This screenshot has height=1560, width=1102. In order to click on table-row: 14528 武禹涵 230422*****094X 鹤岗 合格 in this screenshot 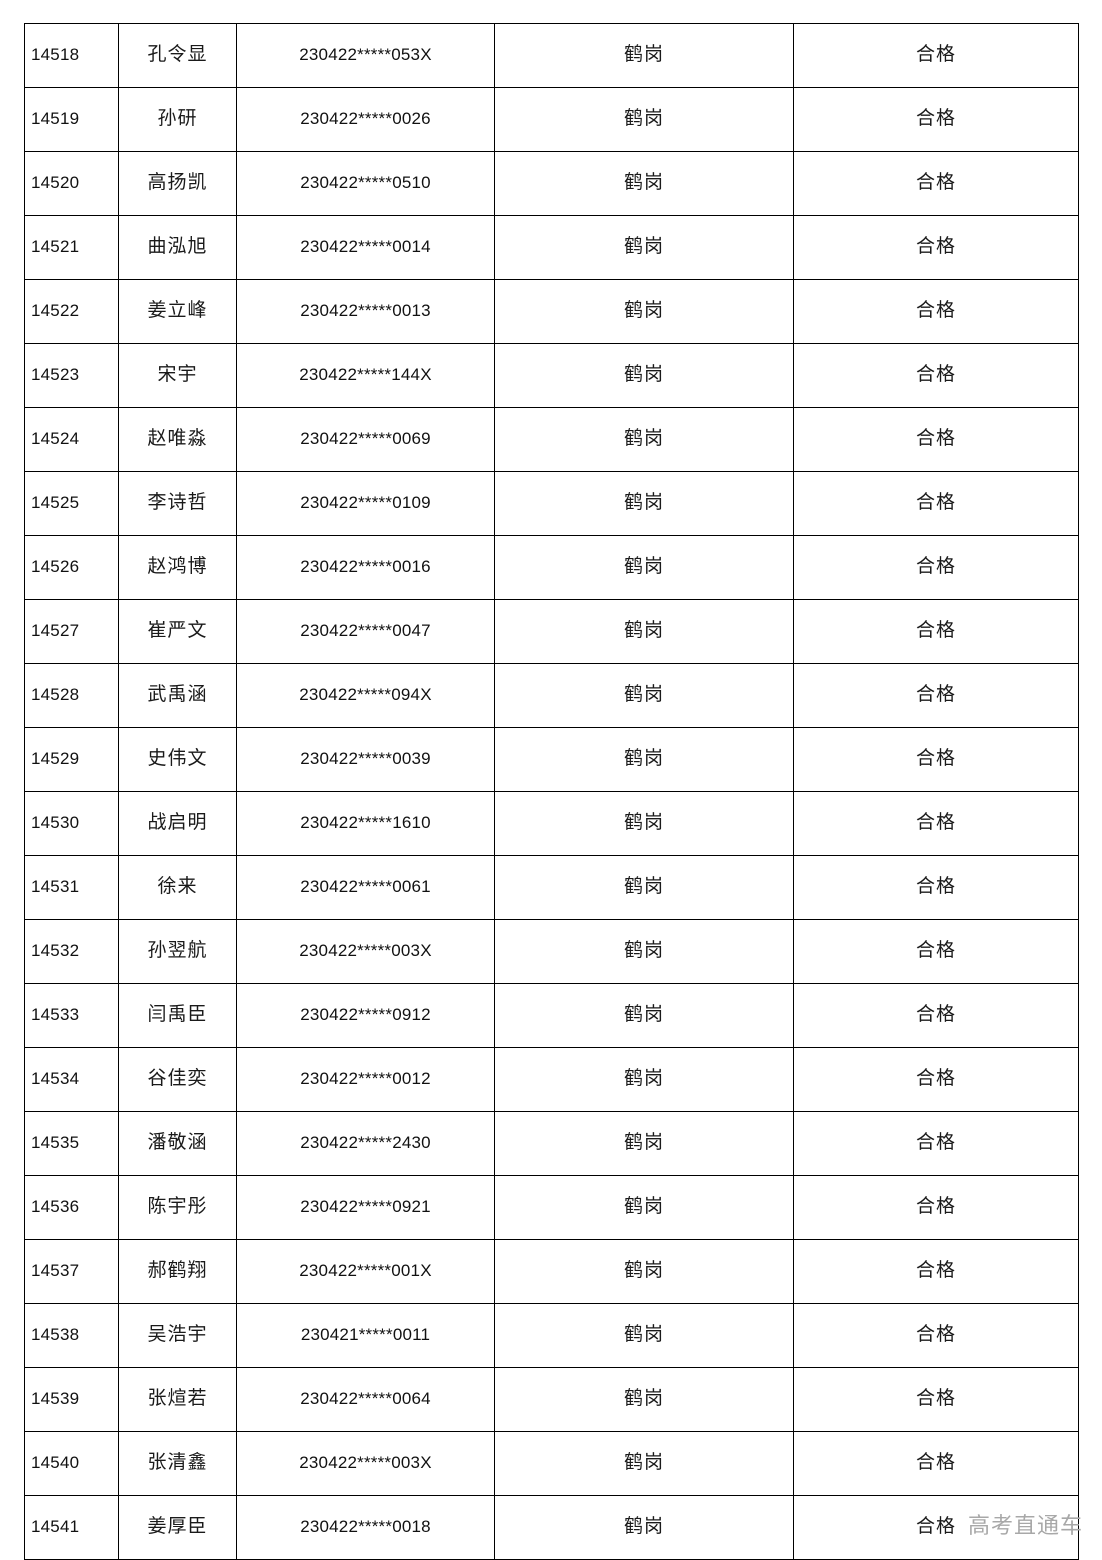, I will do `click(551, 695)`.